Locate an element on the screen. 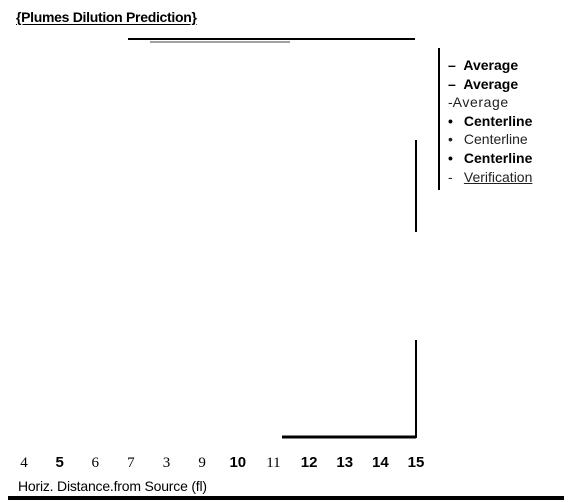  legend-item: - Verification is located at coordinates (503, 177).